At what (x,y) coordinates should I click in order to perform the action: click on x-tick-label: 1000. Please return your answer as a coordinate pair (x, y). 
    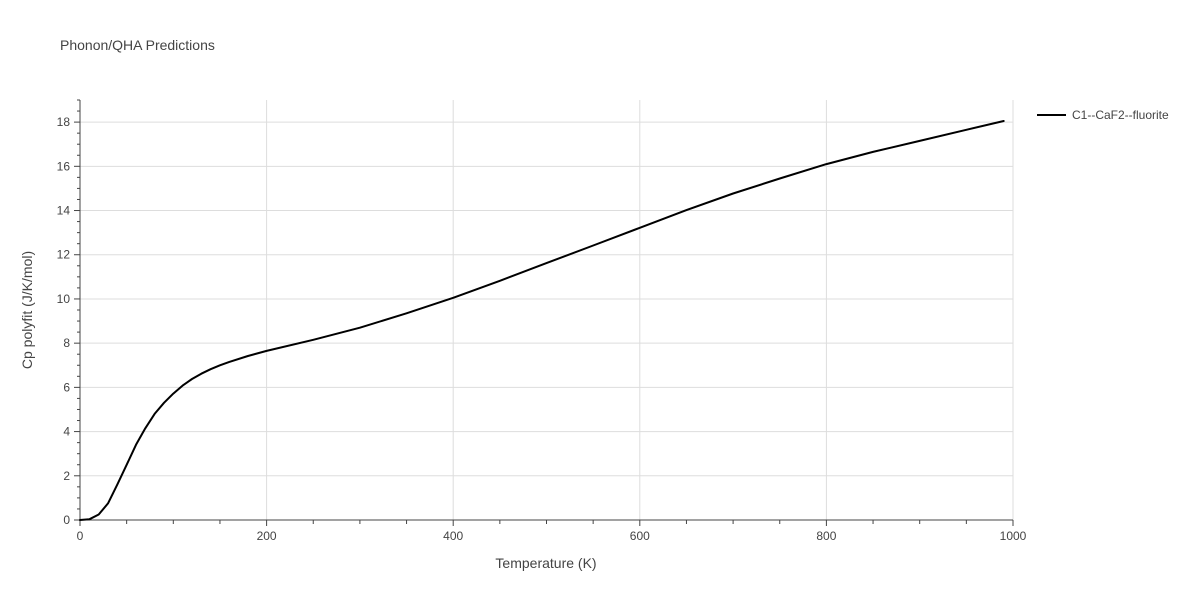
    Looking at the image, I should click on (1013, 536).